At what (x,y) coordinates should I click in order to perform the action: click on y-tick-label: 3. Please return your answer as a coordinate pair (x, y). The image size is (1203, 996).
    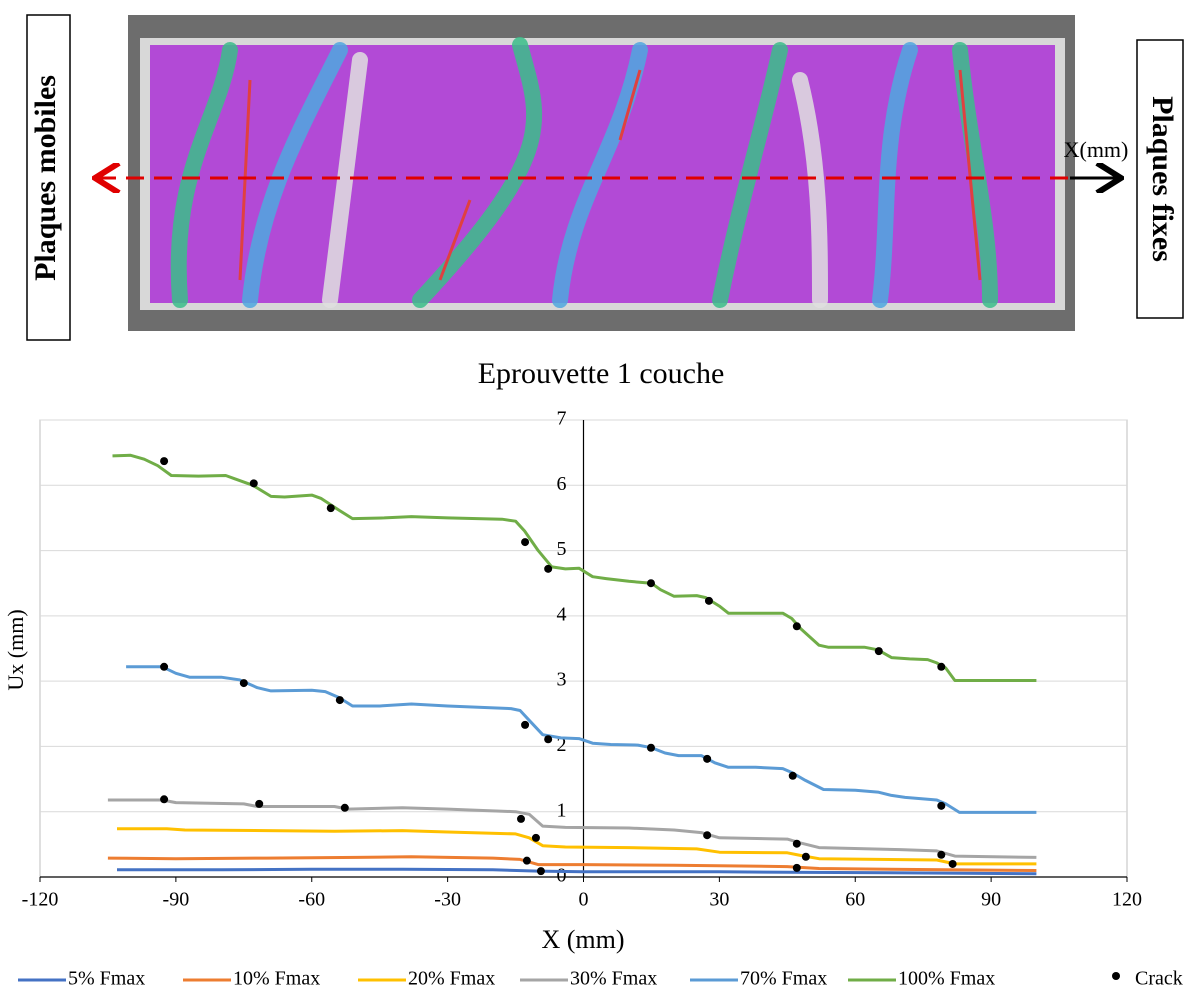
    Looking at the image, I should click on (562, 680).